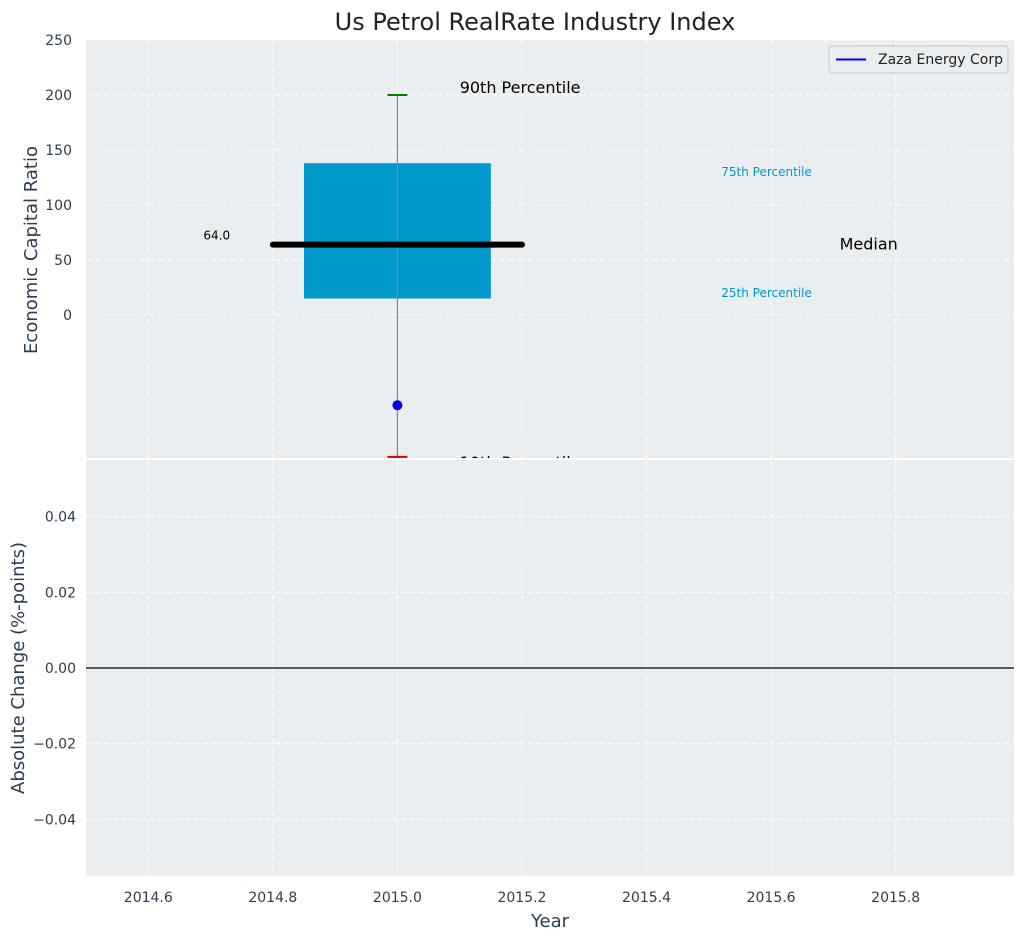 The width and height of the screenshot is (1025, 940). I want to click on p10-annotation: 10th Percentile, so click(520, 462).